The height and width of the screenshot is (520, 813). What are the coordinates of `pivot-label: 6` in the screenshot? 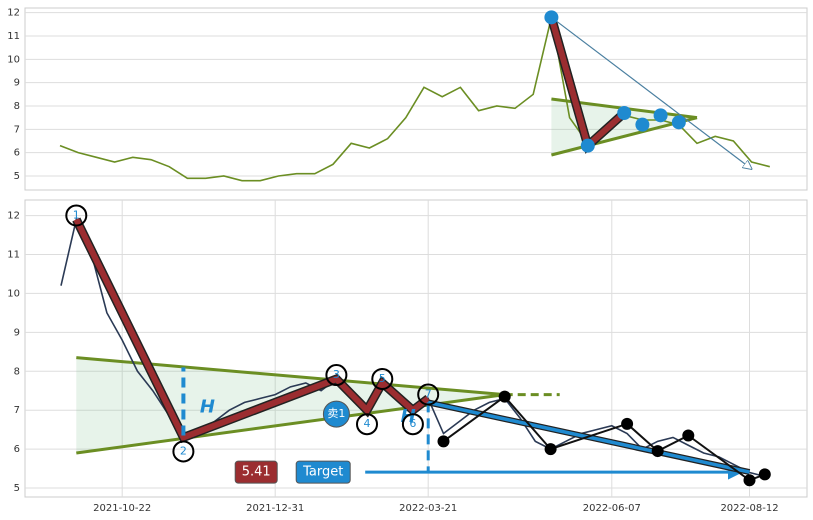 It's located at (412, 423).